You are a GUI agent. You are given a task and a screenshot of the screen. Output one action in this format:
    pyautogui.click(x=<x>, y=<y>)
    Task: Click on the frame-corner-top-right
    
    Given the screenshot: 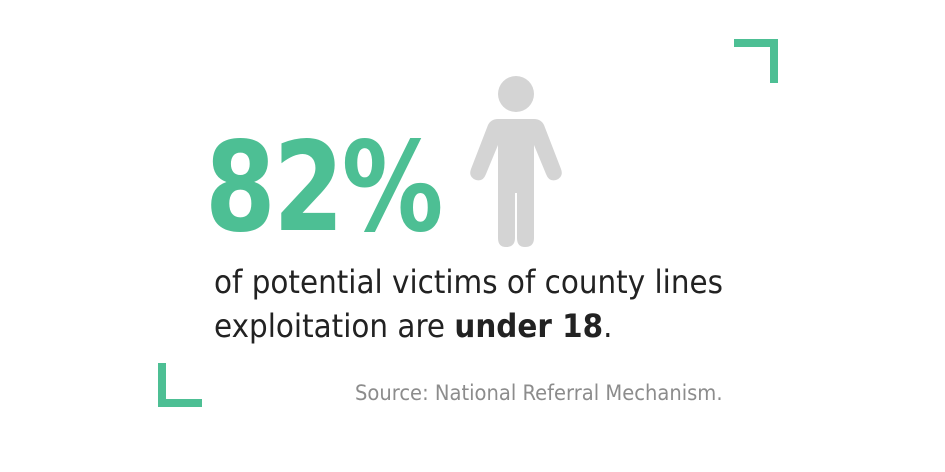 What is the action you would take?
    pyautogui.click(x=756, y=61)
    